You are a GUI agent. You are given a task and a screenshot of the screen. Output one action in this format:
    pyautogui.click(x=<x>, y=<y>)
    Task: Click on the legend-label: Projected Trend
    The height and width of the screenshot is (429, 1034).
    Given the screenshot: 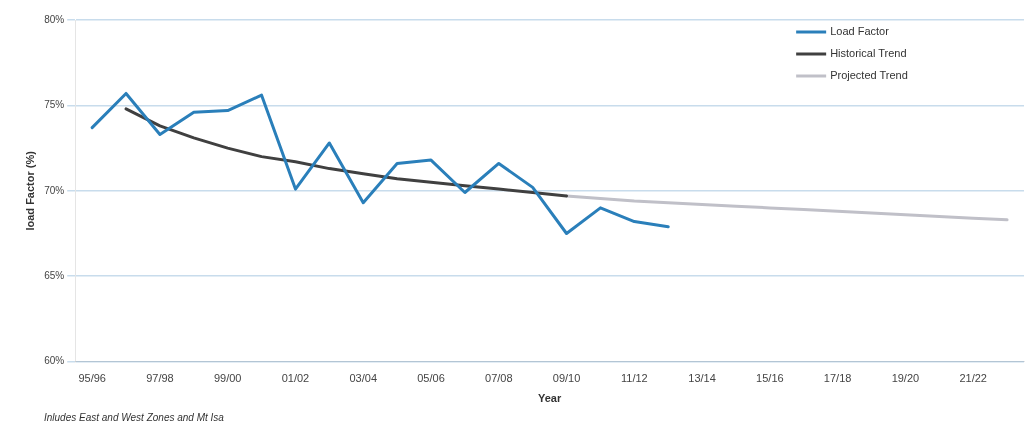 What is the action you would take?
    pyautogui.click(x=869, y=75)
    